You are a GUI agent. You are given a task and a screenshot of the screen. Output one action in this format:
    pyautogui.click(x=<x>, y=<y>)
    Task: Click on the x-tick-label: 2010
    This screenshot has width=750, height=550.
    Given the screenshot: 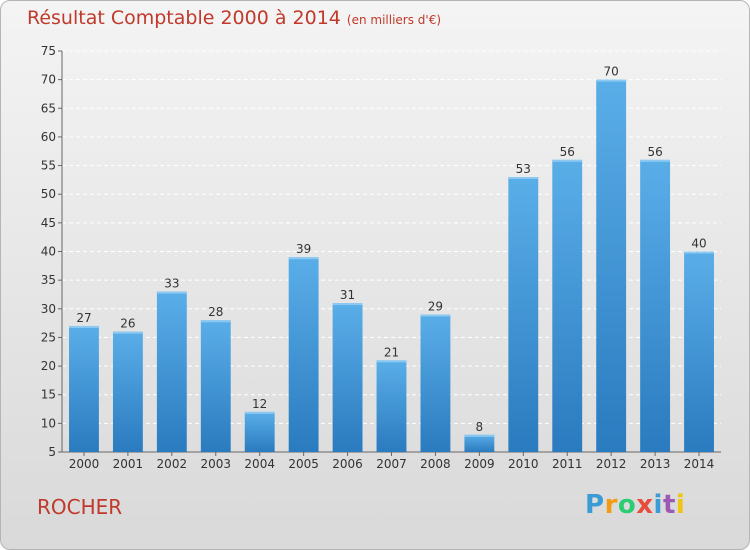 What is the action you would take?
    pyautogui.click(x=523, y=464)
    